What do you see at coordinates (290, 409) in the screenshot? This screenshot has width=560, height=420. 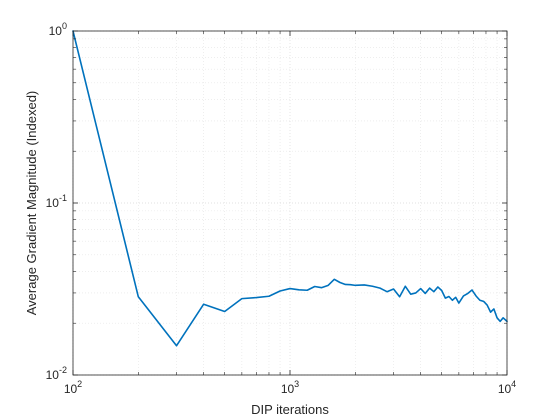 I see `x-axis-label: DIP iterations` at bounding box center [290, 409].